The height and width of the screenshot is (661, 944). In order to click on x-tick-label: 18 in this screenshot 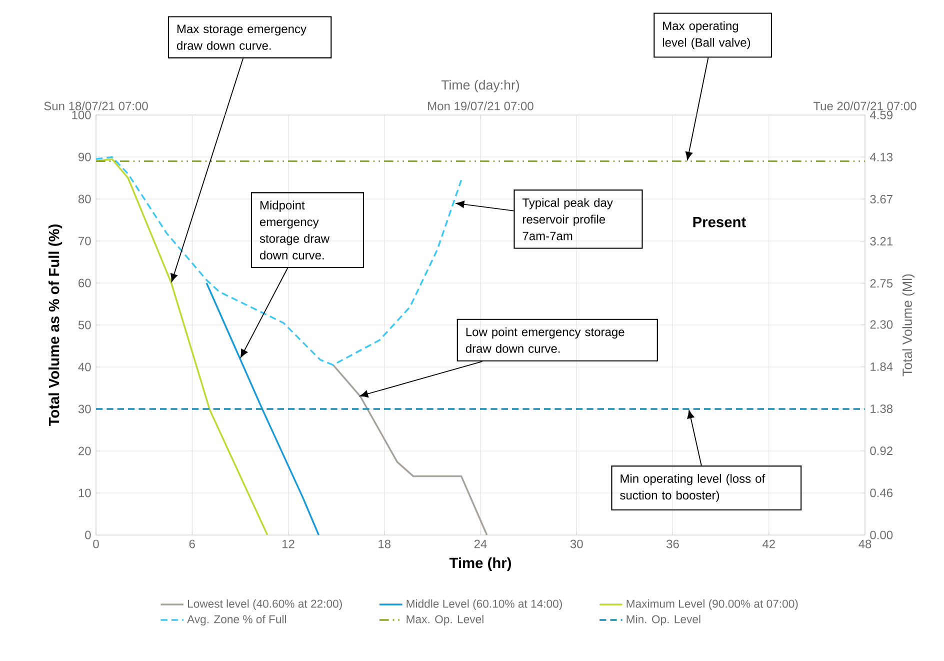, I will do `click(384, 544)`.